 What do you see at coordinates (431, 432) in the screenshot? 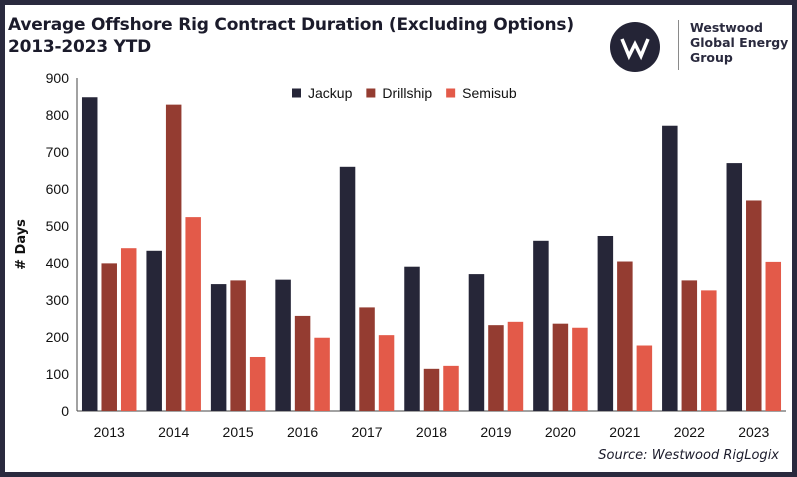
I see `x-tick-label: 2018` at bounding box center [431, 432].